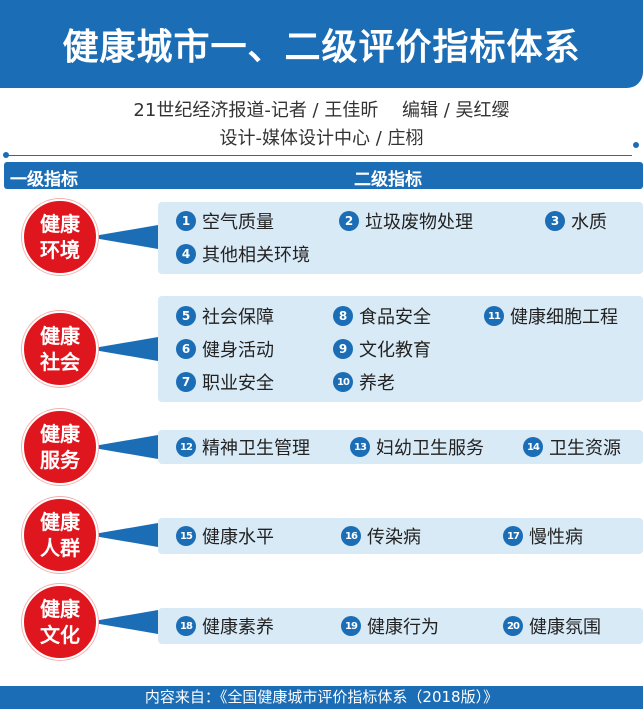  I want to click on header-level1: 一级指标, so click(44, 180).